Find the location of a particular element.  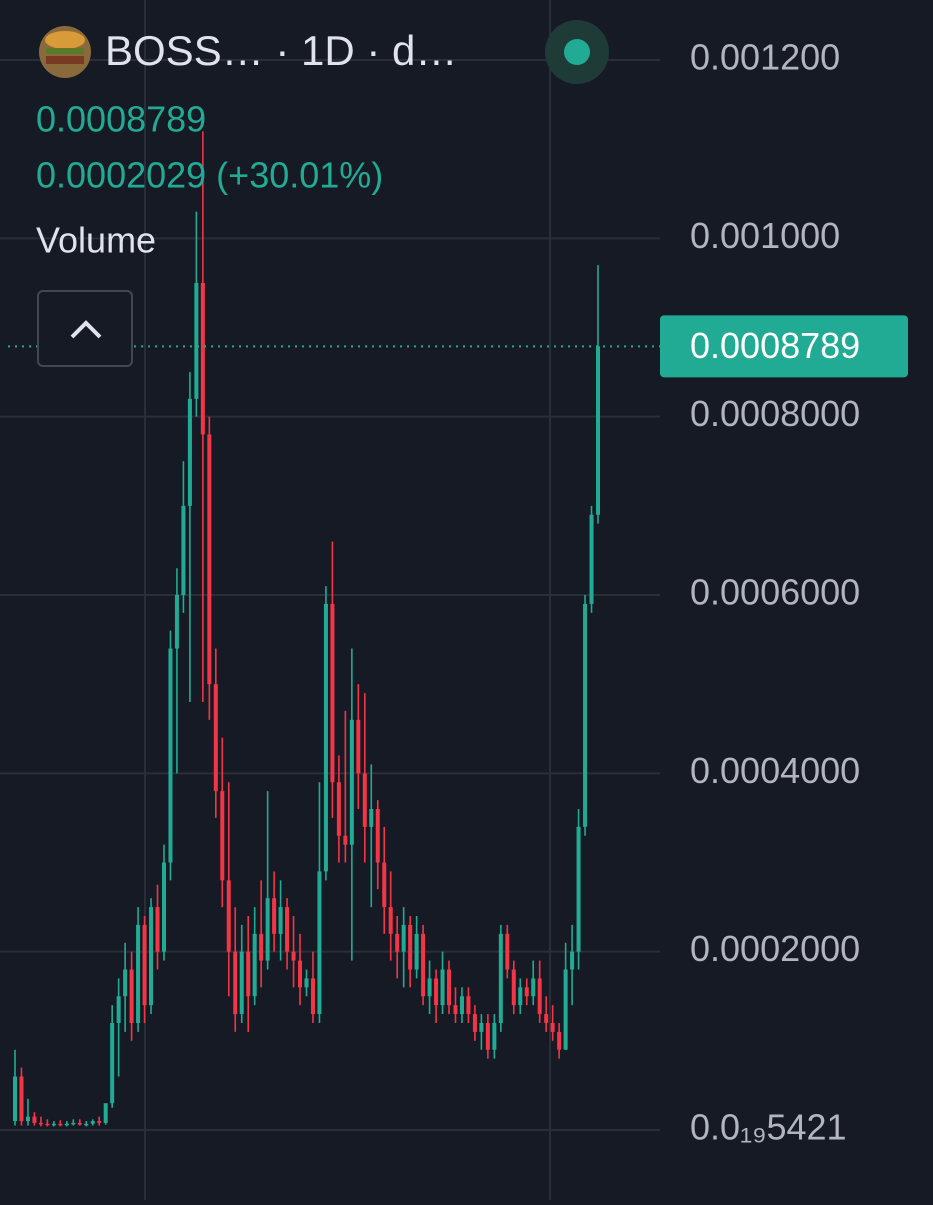

button-frame is located at coordinates (85, 328).